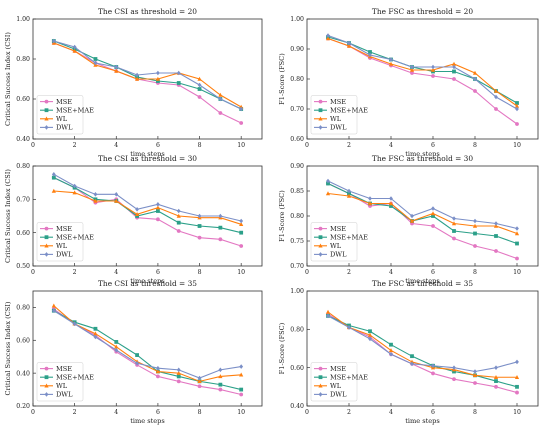 The width and height of the screenshot is (550, 433). What do you see at coordinates (8, 348) in the screenshot?
I see `y-axis-label: Critical Success Index (CSI)` at bounding box center [8, 348].